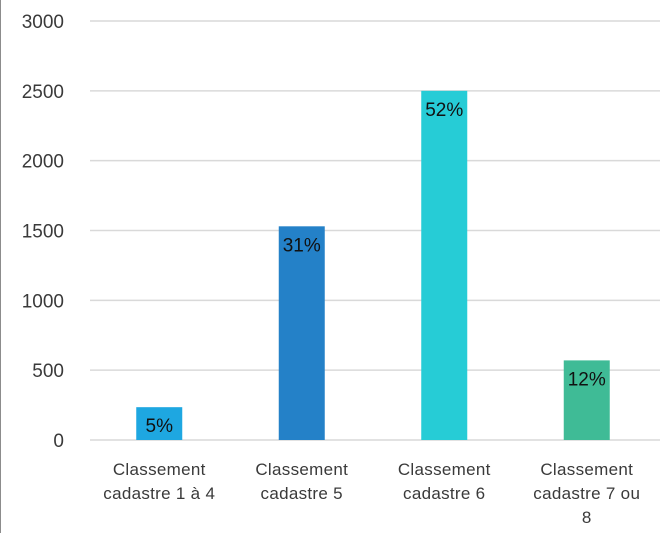 The width and height of the screenshot is (660, 533). I want to click on x-tick-label: cadastre 6, so click(444, 493).